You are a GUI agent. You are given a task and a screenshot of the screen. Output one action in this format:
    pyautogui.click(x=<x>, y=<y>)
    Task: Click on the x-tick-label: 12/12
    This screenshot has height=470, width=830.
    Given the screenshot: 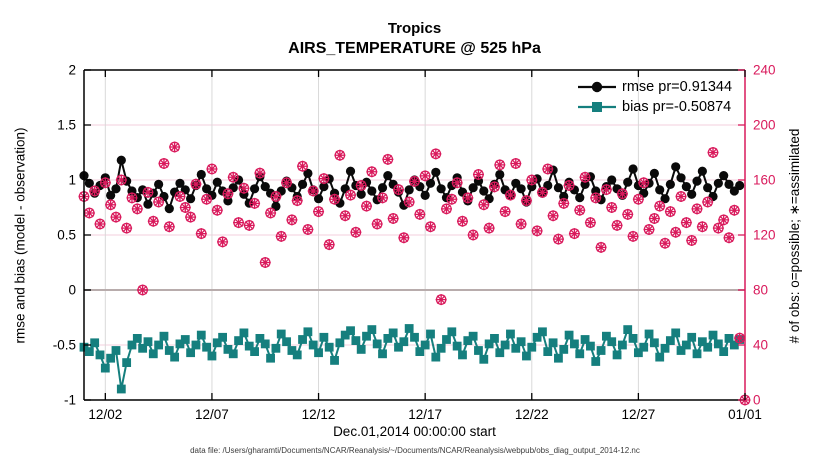 What is the action you would take?
    pyautogui.click(x=319, y=414)
    